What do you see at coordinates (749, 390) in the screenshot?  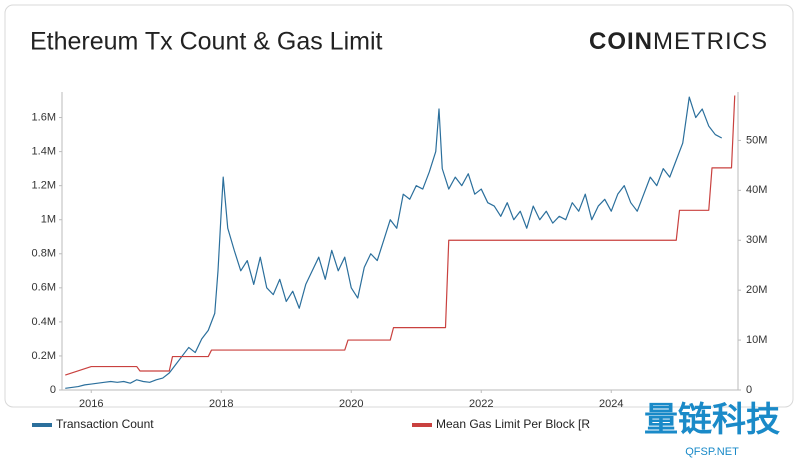 I see `y2-tick-label: 0` at bounding box center [749, 390].